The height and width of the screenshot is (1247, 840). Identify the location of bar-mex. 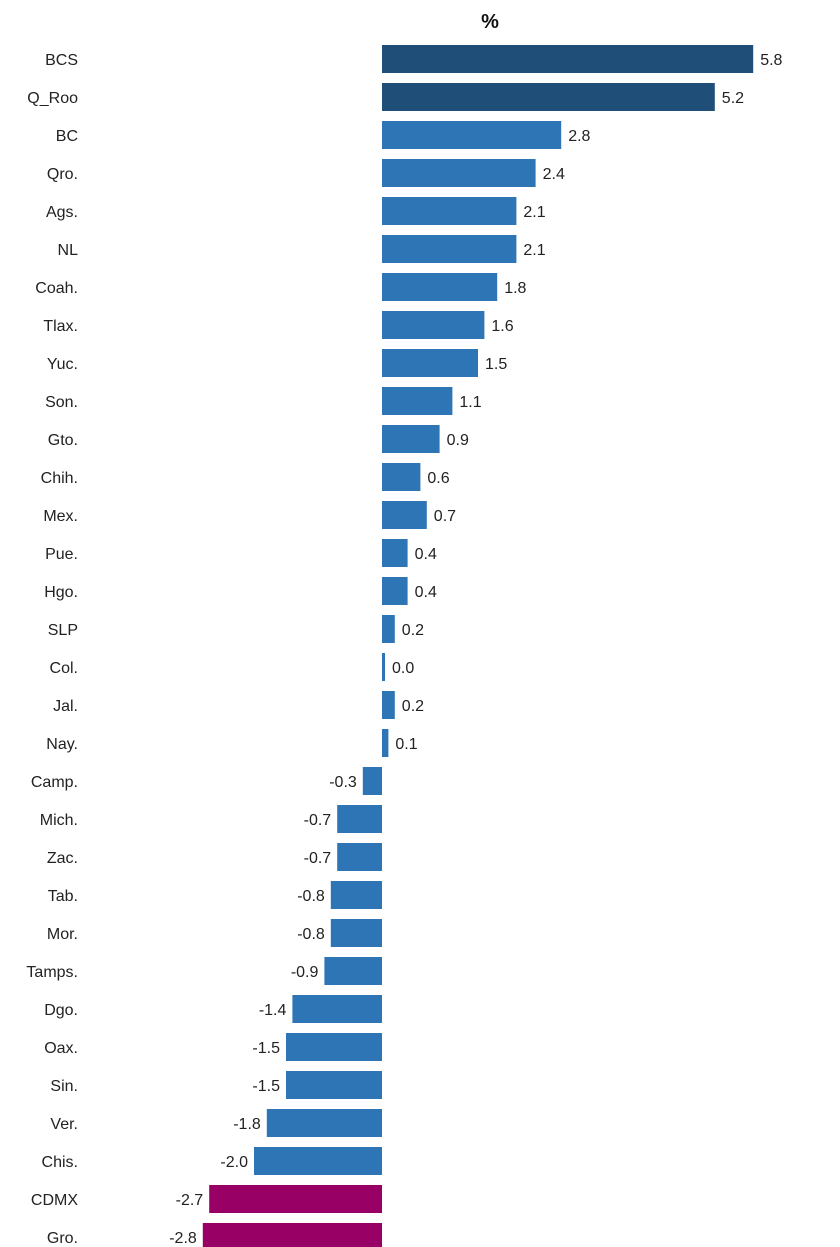
(404, 515).